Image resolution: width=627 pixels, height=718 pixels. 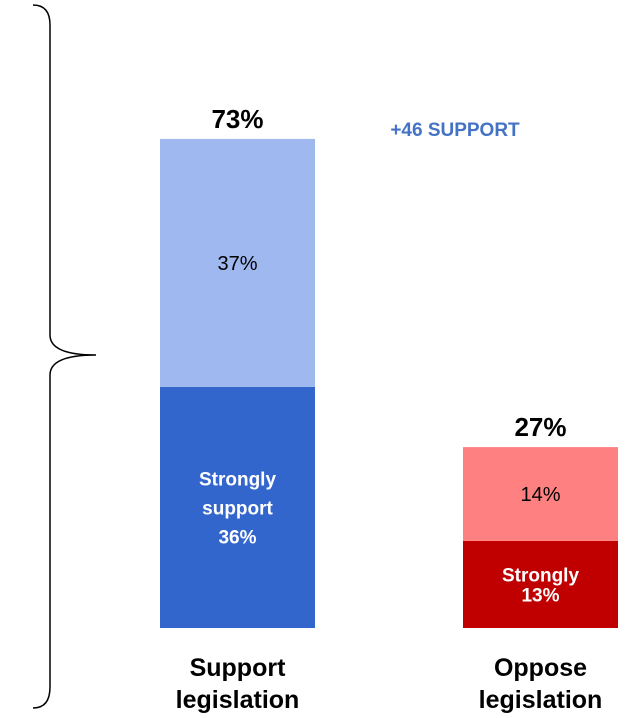 What do you see at coordinates (64, 356) in the screenshot?
I see `curly-bracket` at bounding box center [64, 356].